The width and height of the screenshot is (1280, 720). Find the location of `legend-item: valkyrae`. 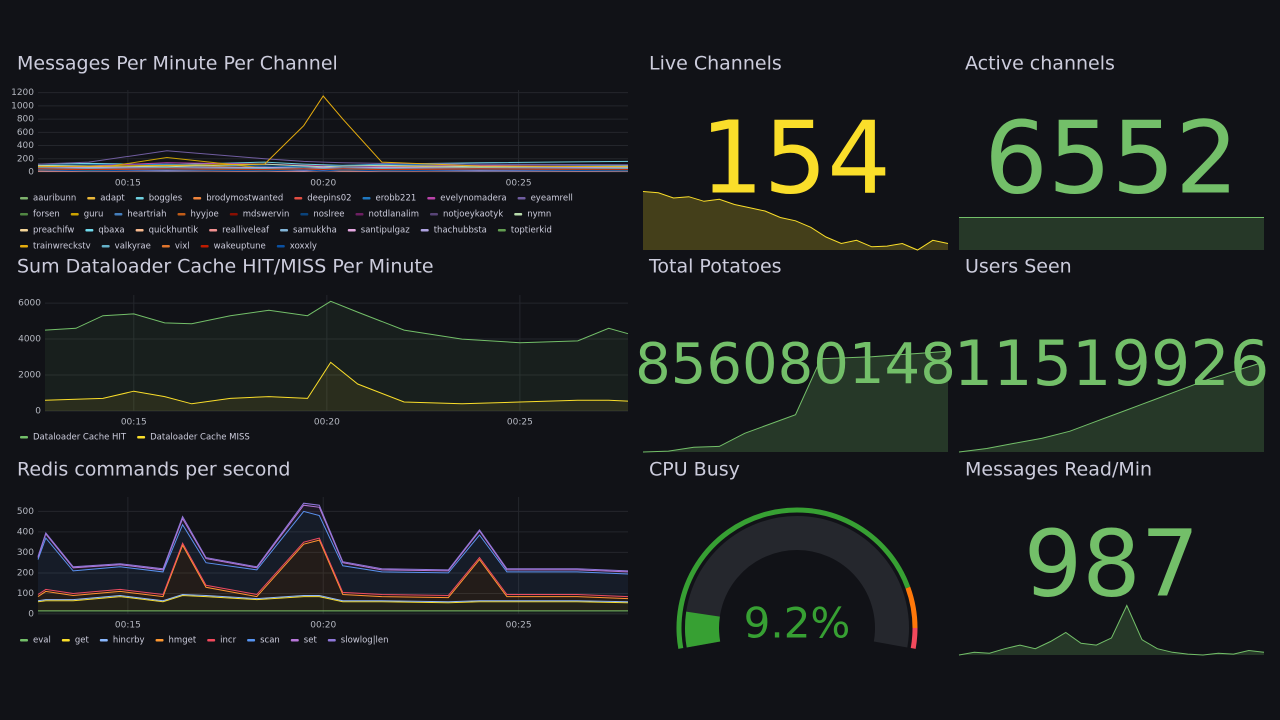

legend-item: valkyrae is located at coordinates (126, 247).